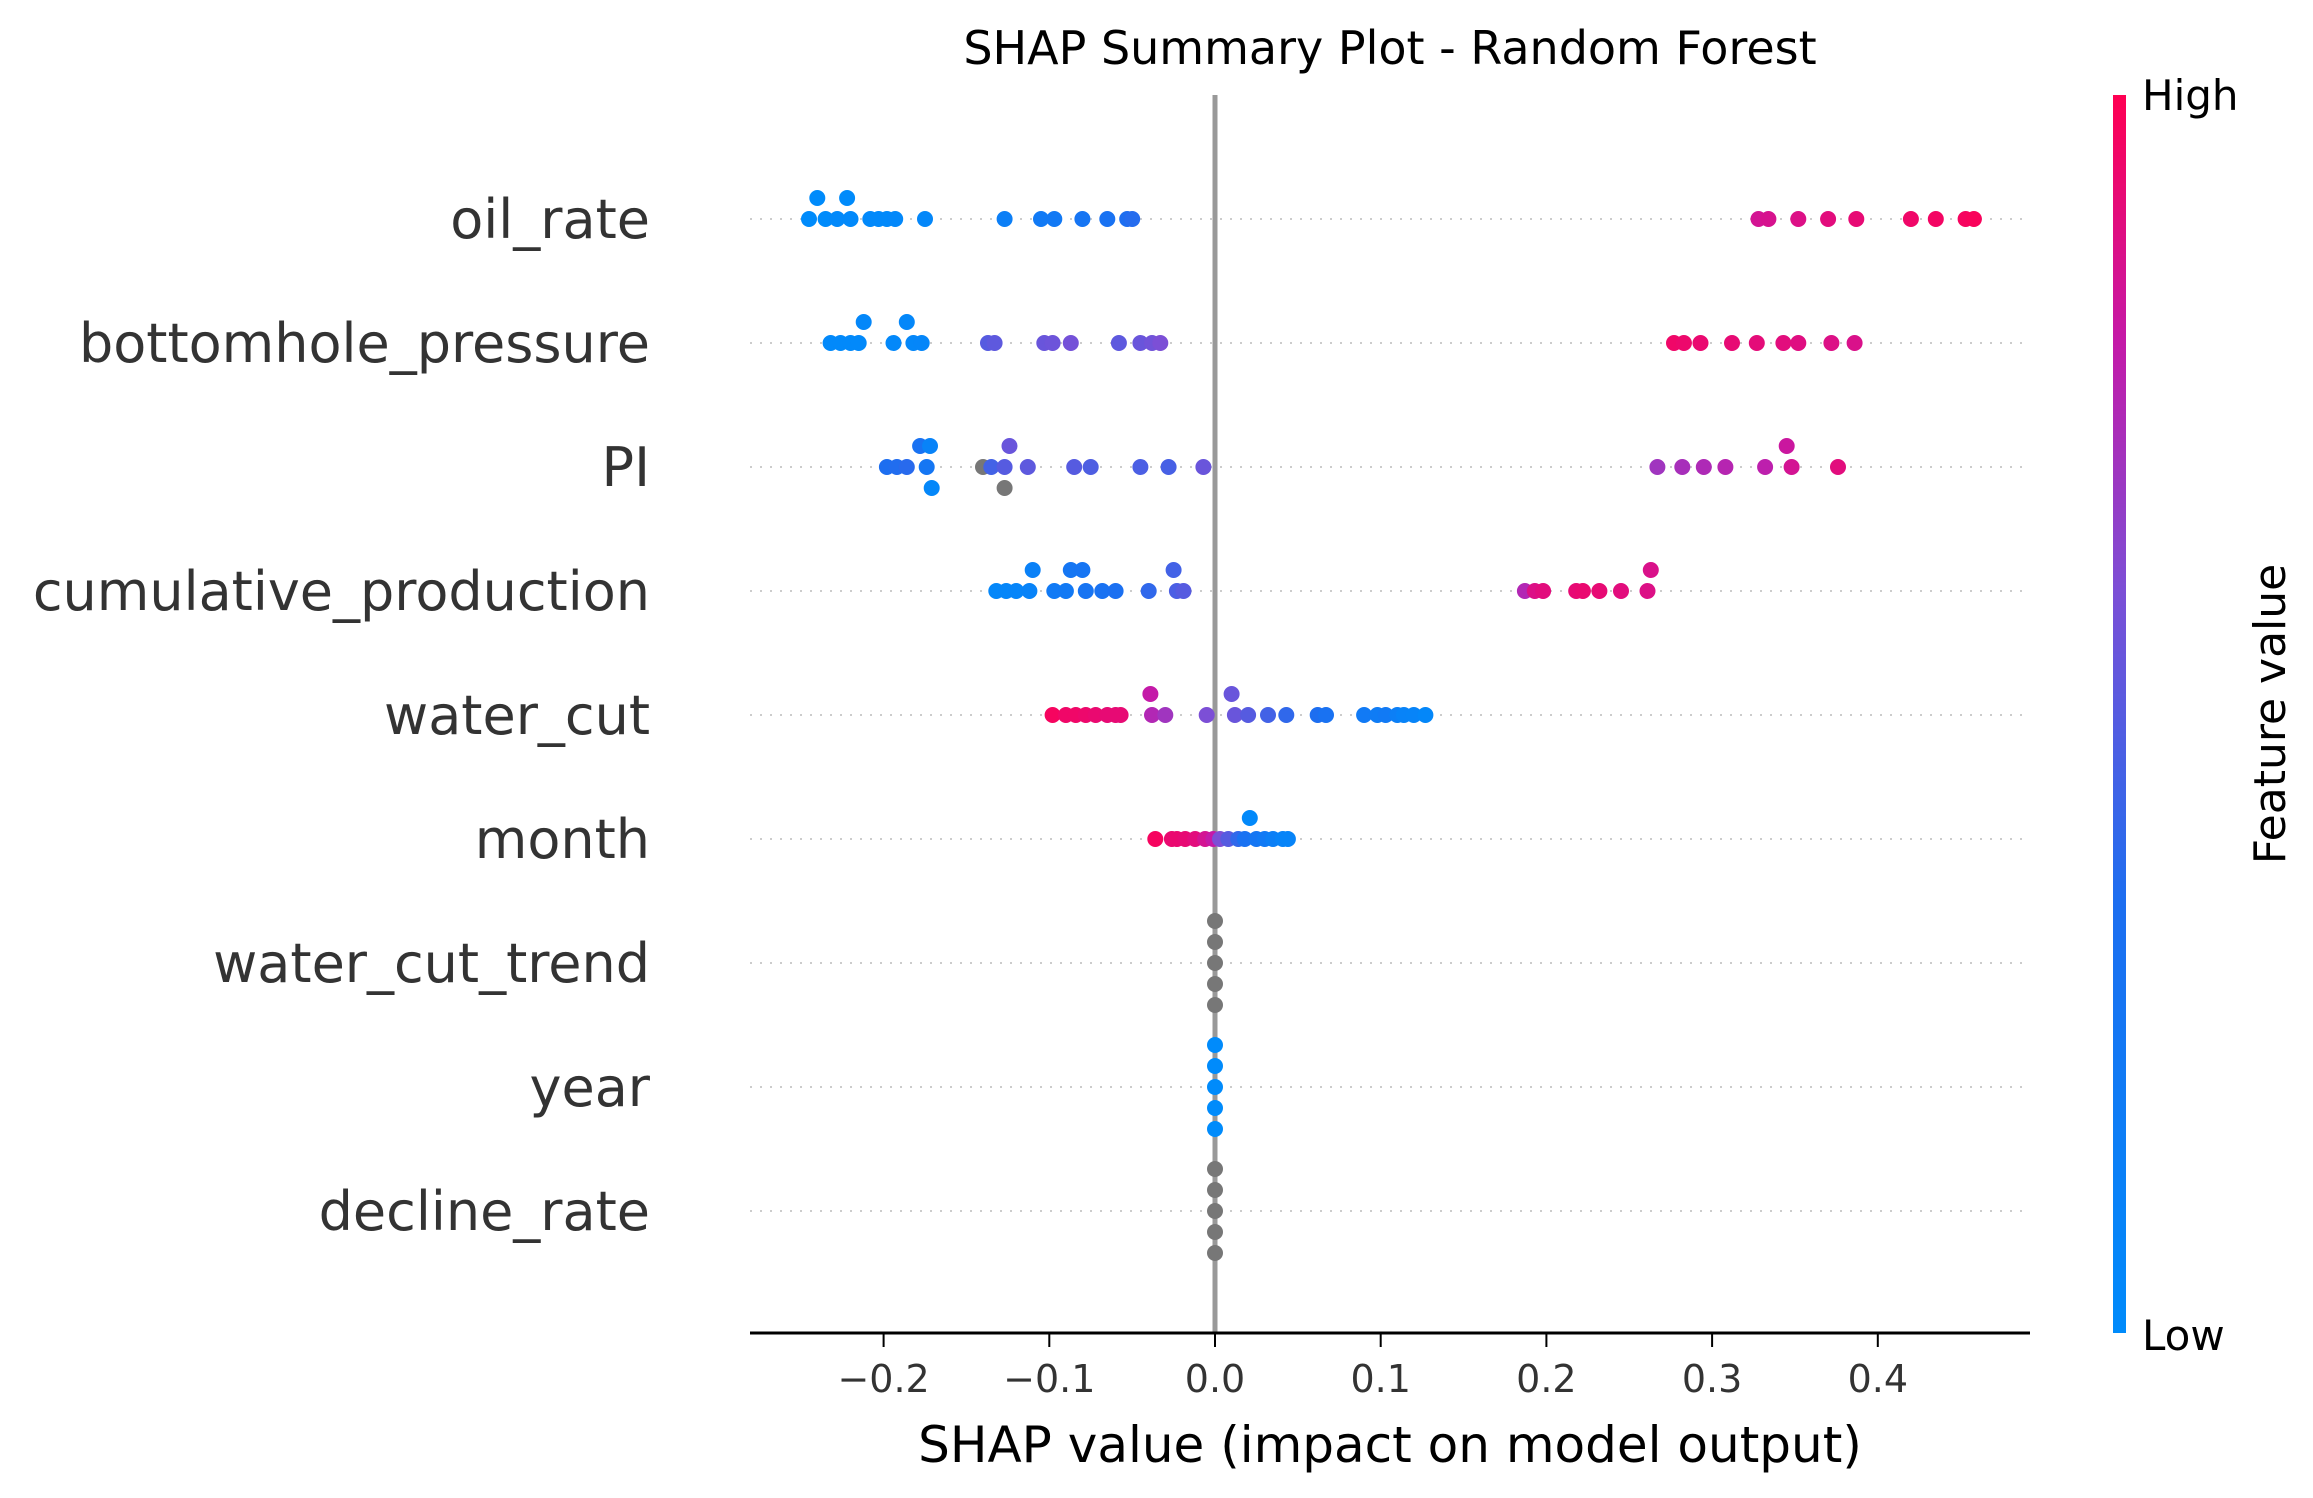 The height and width of the screenshot is (1498, 2313). What do you see at coordinates (517, 715) in the screenshot?
I see `feature-label-water_cut: water_cut` at bounding box center [517, 715].